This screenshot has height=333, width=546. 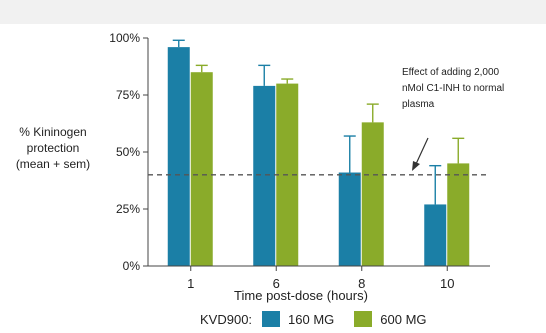 I want to click on y-axis-title-line-1: % Kininogen, so click(x=53, y=132).